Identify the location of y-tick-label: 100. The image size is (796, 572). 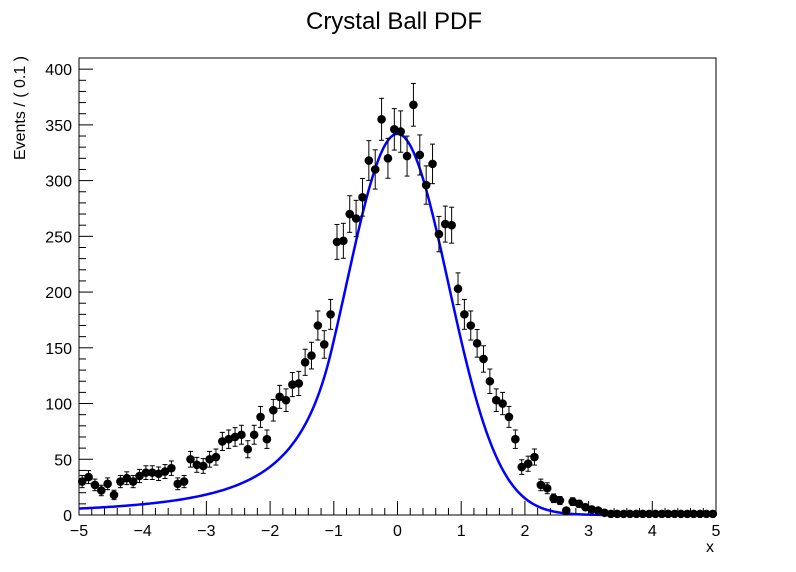
(58, 405).